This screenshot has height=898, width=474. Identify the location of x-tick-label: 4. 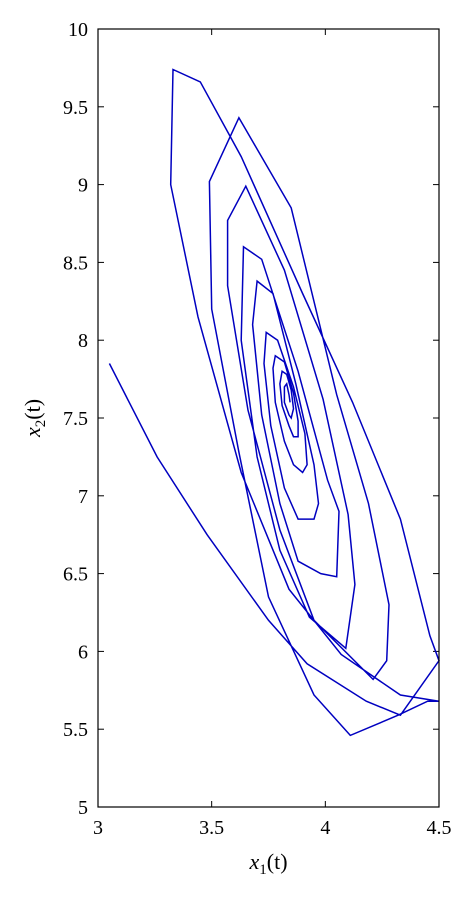
(325, 828).